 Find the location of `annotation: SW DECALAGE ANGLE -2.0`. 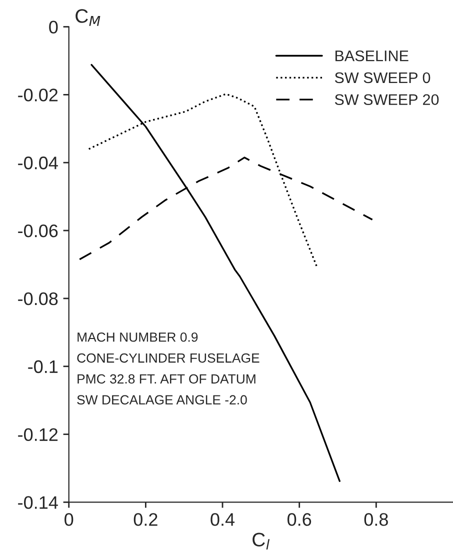

annotation: SW DECALAGE ANGLE -2.0 is located at coordinates (162, 400).